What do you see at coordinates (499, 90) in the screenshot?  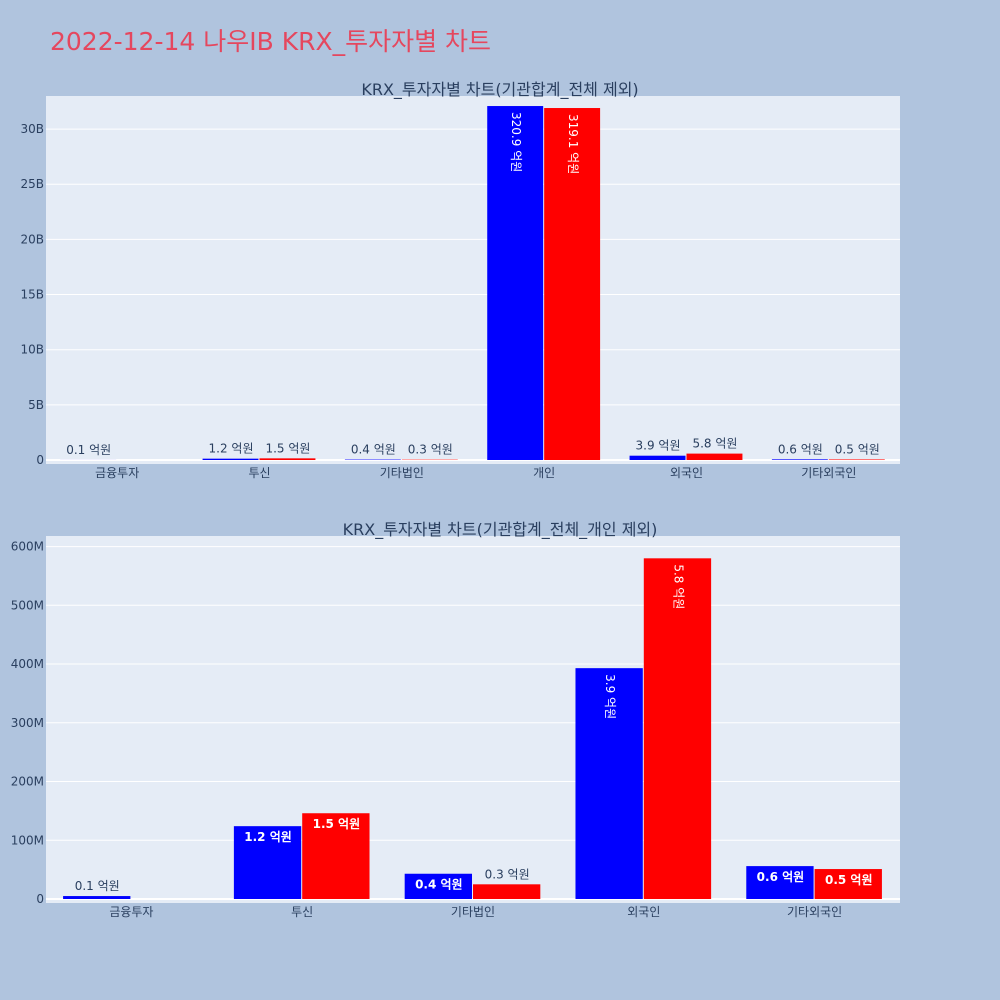 I see `chart-subtitle: KRX_투자자별 차트(기관합계_전체 제외)` at bounding box center [499, 90].